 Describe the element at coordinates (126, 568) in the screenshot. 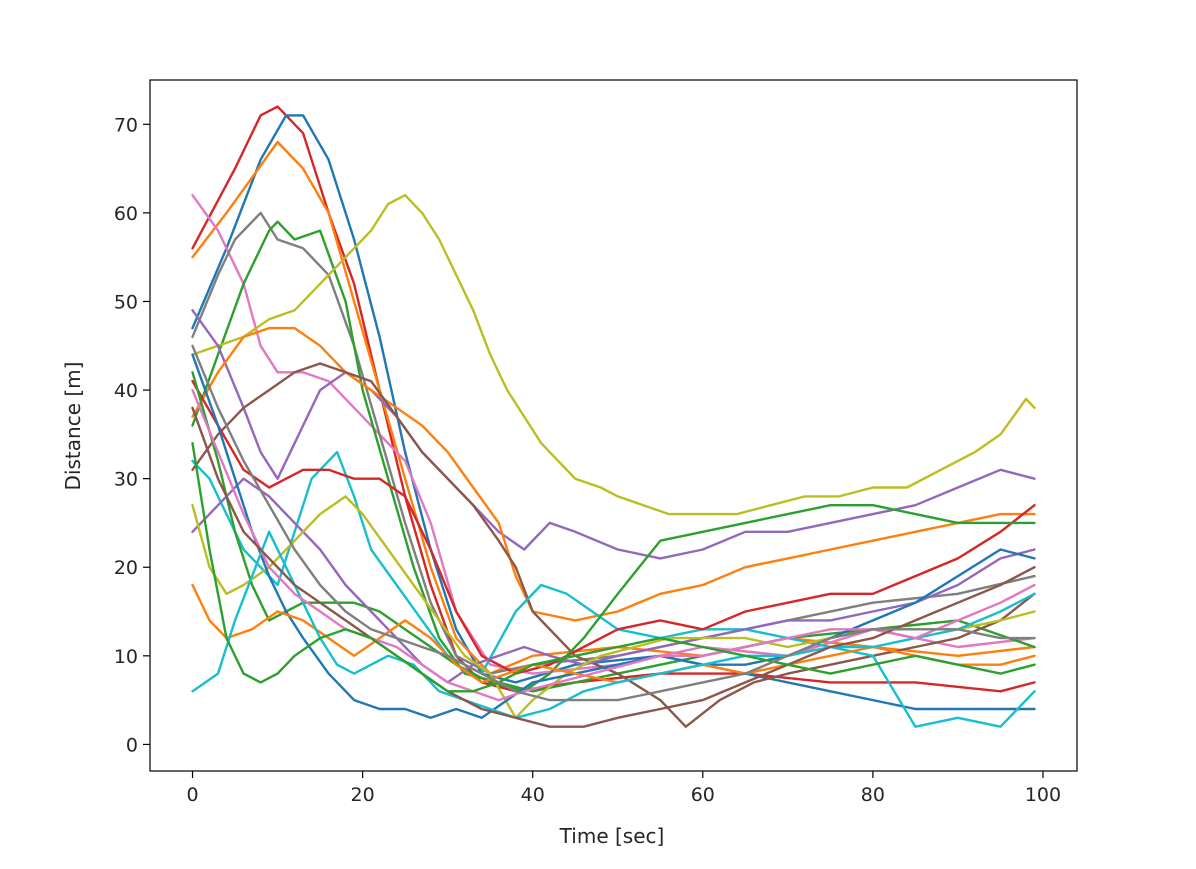

I see `y-tick-label: 20` at that location.